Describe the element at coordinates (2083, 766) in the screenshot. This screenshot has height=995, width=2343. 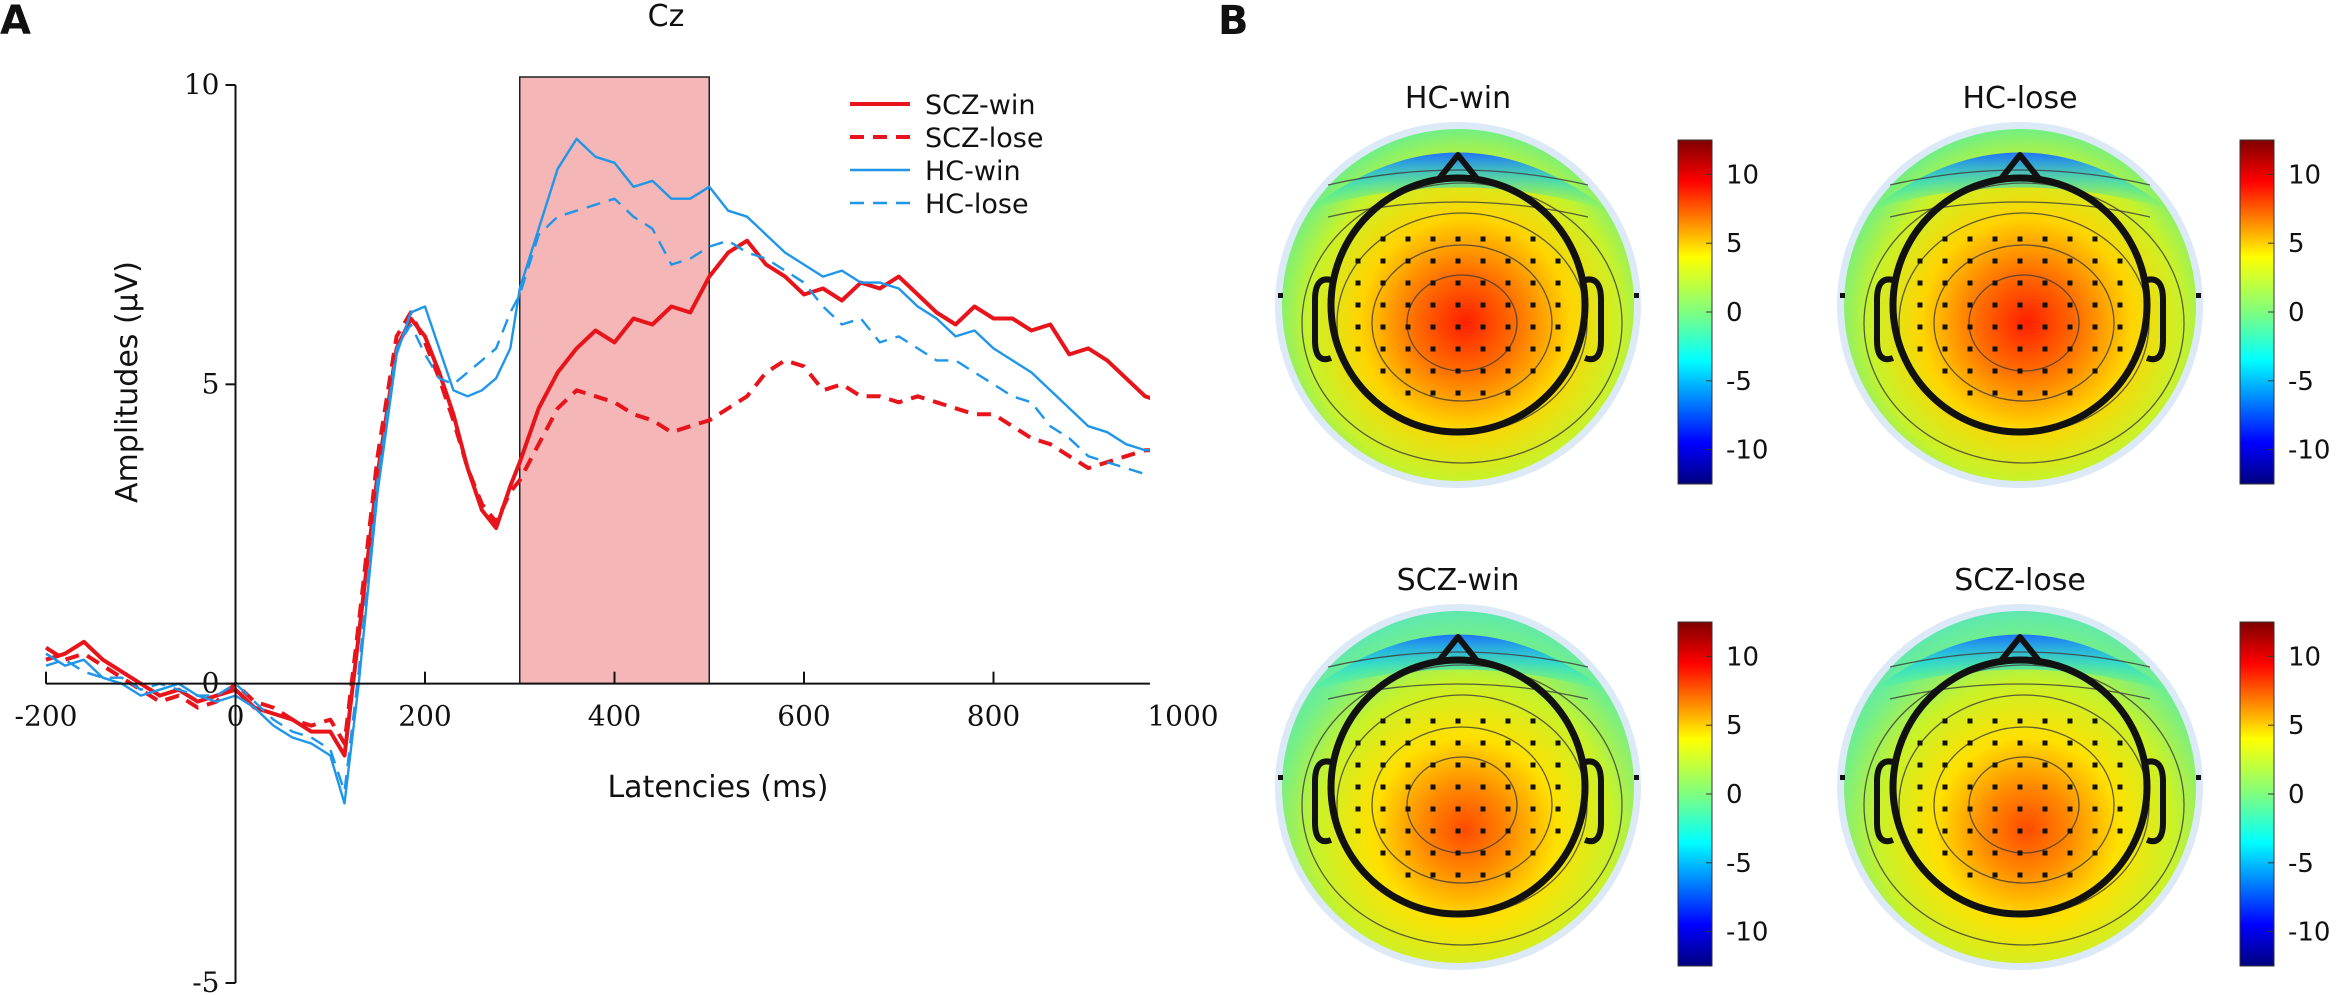
I see `topomap-scz-lose: SCZ-lose 10 5 0 -5 -10` at that location.